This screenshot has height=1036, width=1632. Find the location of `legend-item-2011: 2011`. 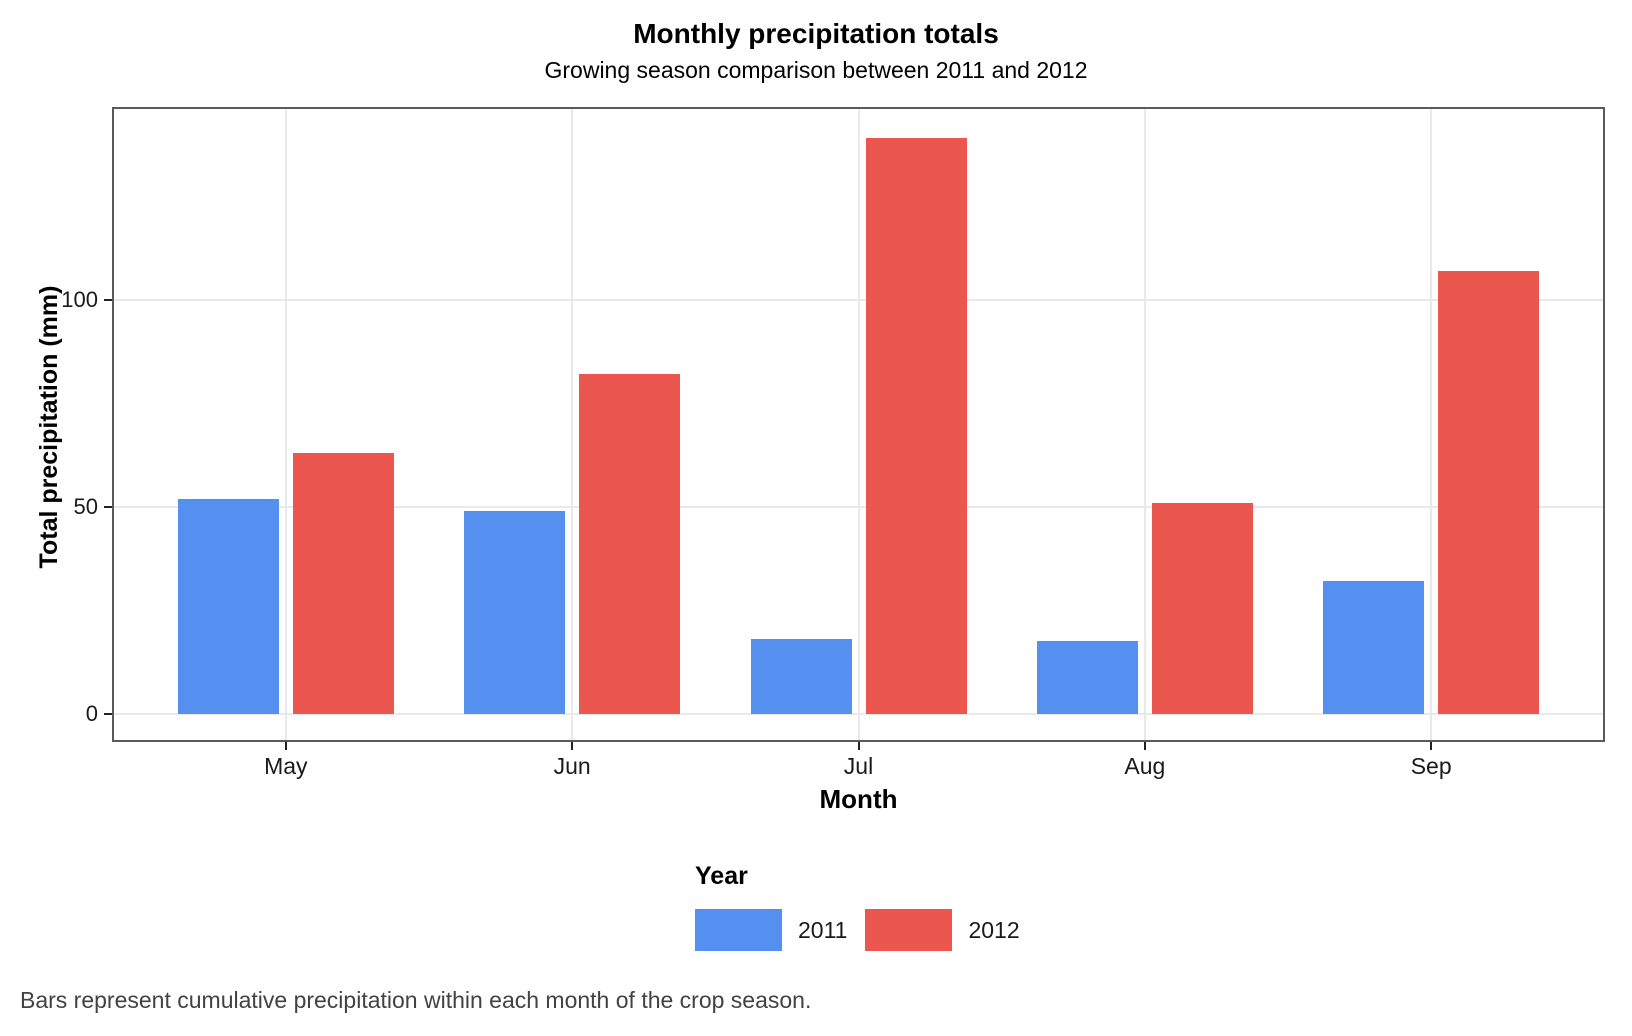

legend-item-2011: 2011 is located at coordinates (771, 930).